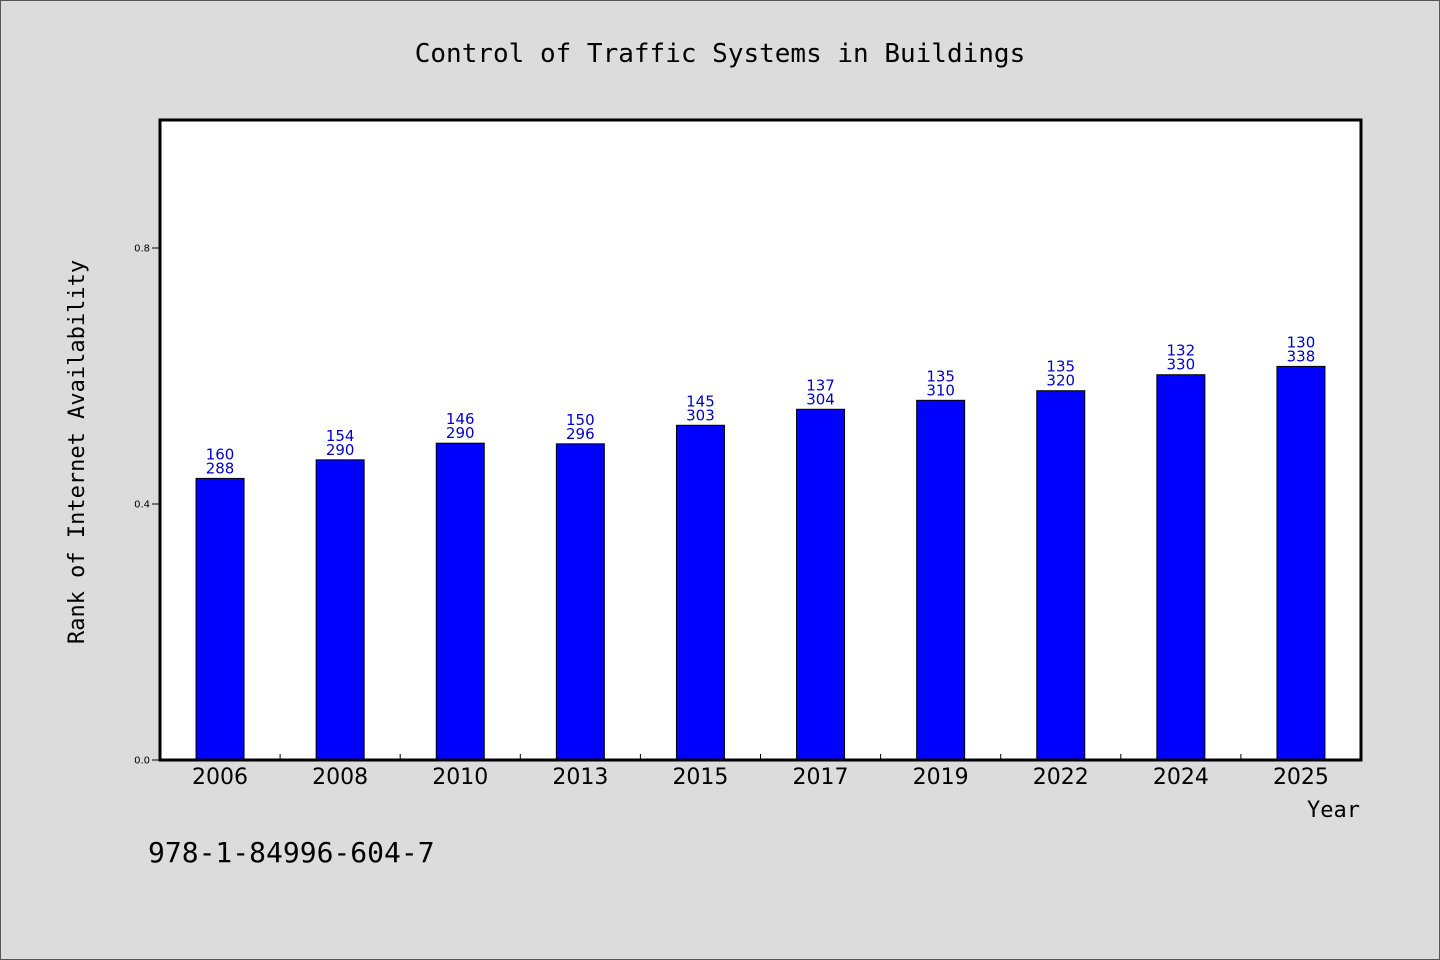  Describe the element at coordinates (460, 419) in the screenshot. I see `data-label-top-2010: 146` at that location.